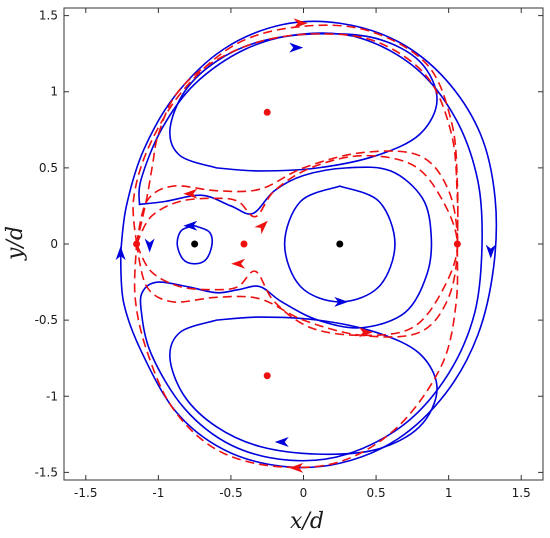 This screenshot has width=550, height=538. What do you see at coordinates (54, 244) in the screenshot?
I see `y-tick-label: 0` at bounding box center [54, 244].